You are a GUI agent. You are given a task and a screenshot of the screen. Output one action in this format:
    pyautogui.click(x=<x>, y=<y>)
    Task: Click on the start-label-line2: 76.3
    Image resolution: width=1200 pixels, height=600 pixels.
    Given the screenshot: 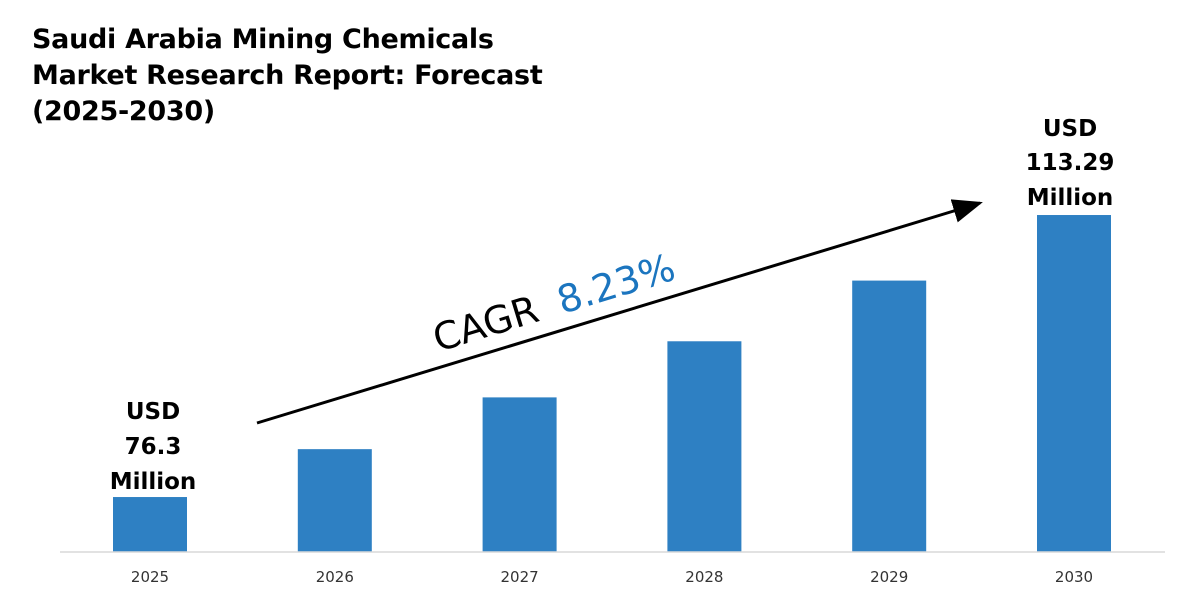 What is the action you would take?
    pyautogui.click(x=153, y=447)
    